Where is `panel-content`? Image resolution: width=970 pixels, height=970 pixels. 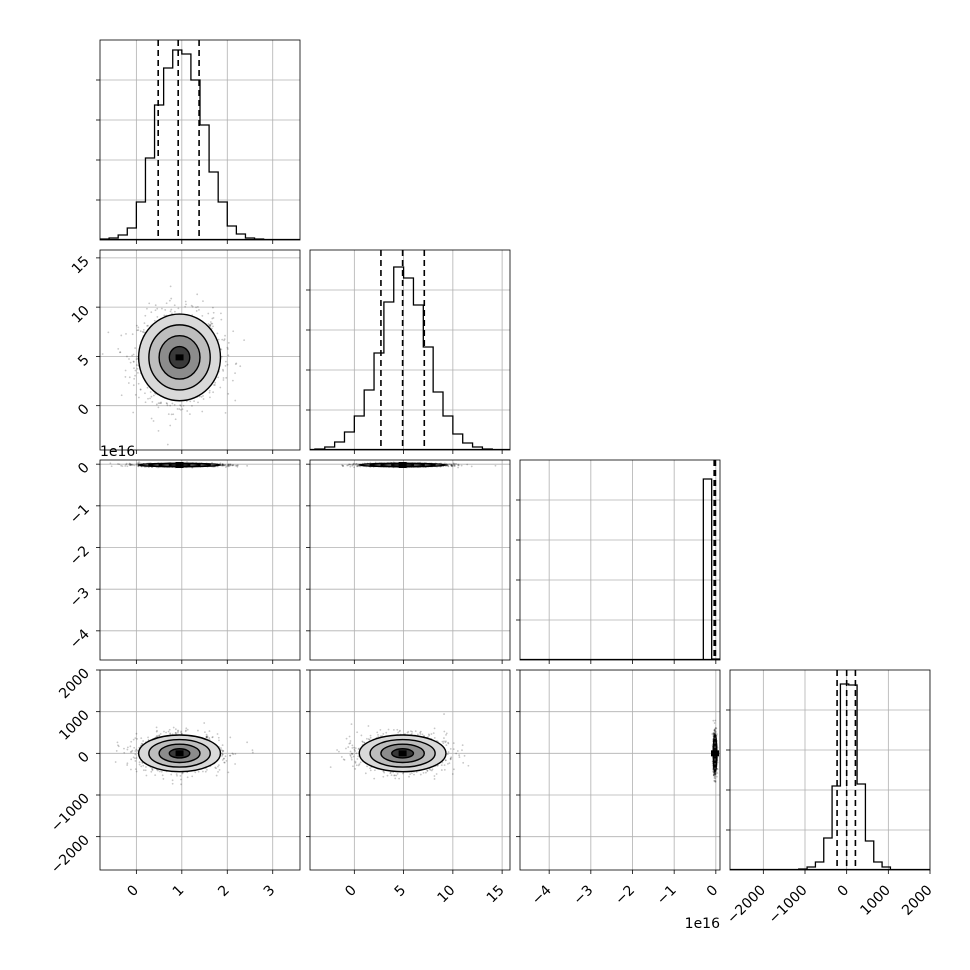
panel-content is located at coordinates (620, 770).